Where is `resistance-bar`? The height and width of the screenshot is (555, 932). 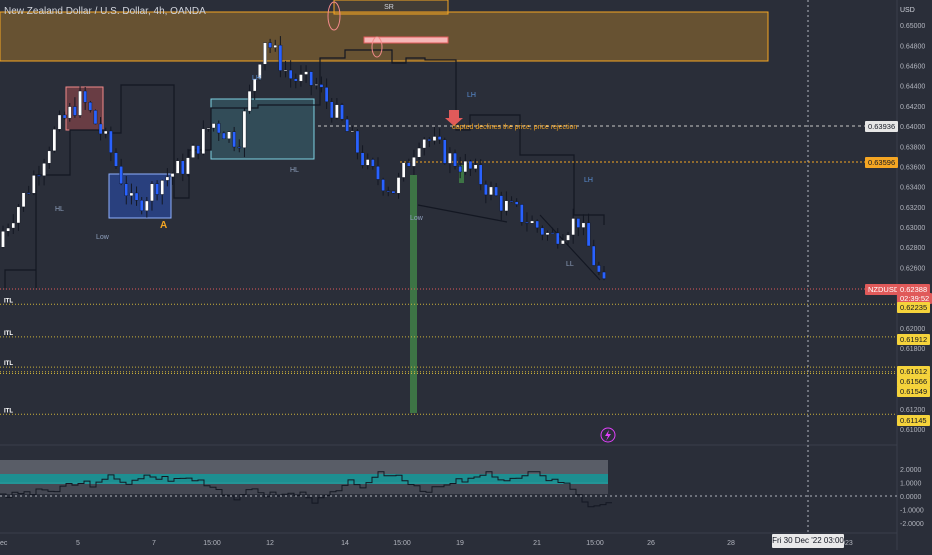 resistance-bar is located at coordinates (406, 40).